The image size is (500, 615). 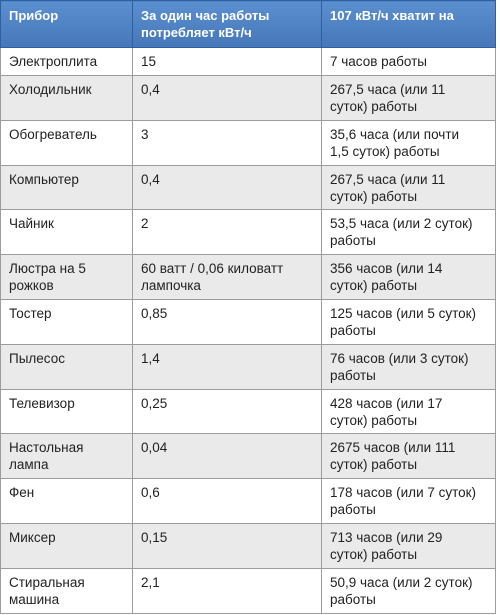 What do you see at coordinates (66, 98) in the screenshot?
I see `device-cell: Холодильник` at bounding box center [66, 98].